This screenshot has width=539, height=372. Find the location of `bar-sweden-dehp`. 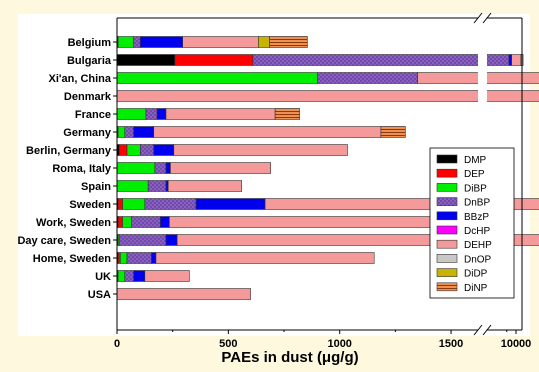

bar-sweden-dehp is located at coordinates (401, 204).